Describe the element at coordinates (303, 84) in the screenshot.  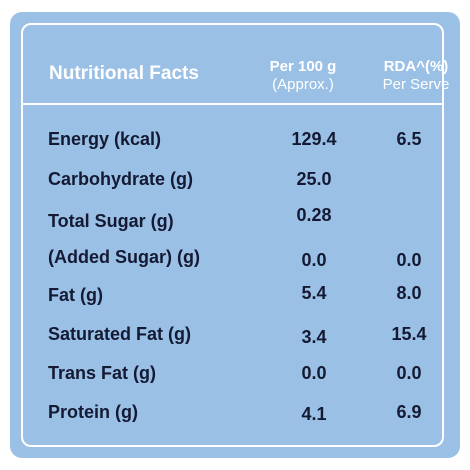
I see `per-100g-sublabel: (Approx.)` at that location.